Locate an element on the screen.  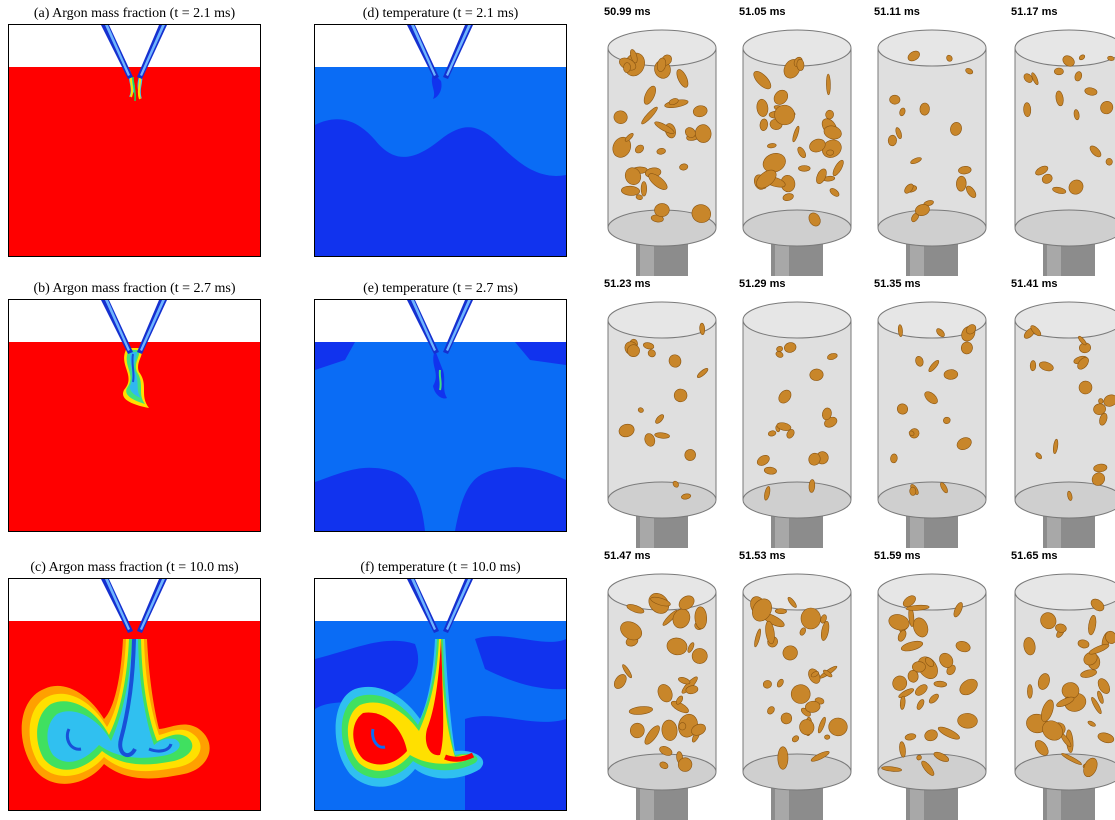
snapshot-time-label: 51.23 ms is located at coordinates (627, 284).